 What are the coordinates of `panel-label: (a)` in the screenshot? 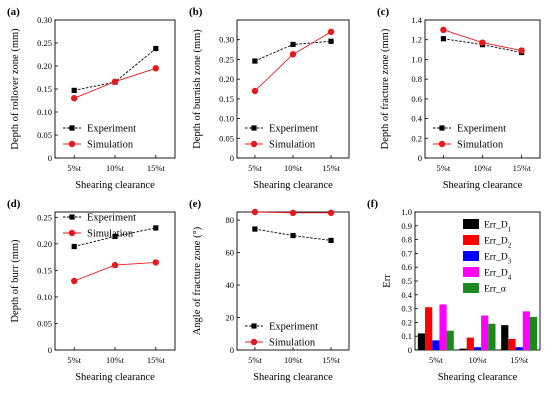 It's located at (13, 12).